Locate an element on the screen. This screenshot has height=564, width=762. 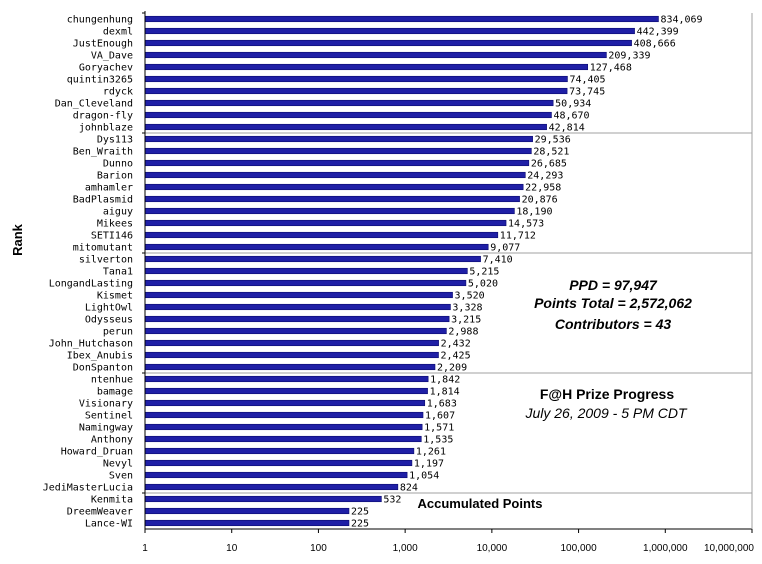
category-label: Sentinel is located at coordinates (109, 416).